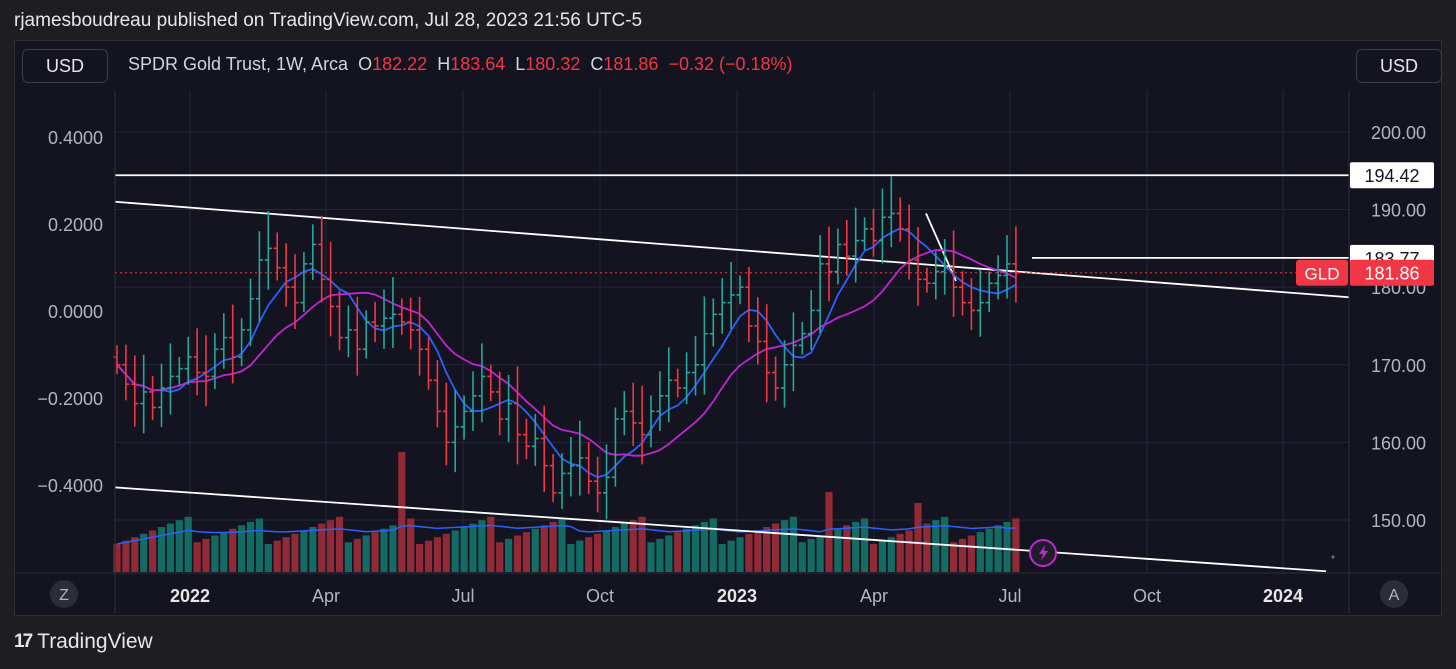 This screenshot has width=1456, height=669. What do you see at coordinates (1394, 594) in the screenshot?
I see `auto-scale-button` at bounding box center [1394, 594].